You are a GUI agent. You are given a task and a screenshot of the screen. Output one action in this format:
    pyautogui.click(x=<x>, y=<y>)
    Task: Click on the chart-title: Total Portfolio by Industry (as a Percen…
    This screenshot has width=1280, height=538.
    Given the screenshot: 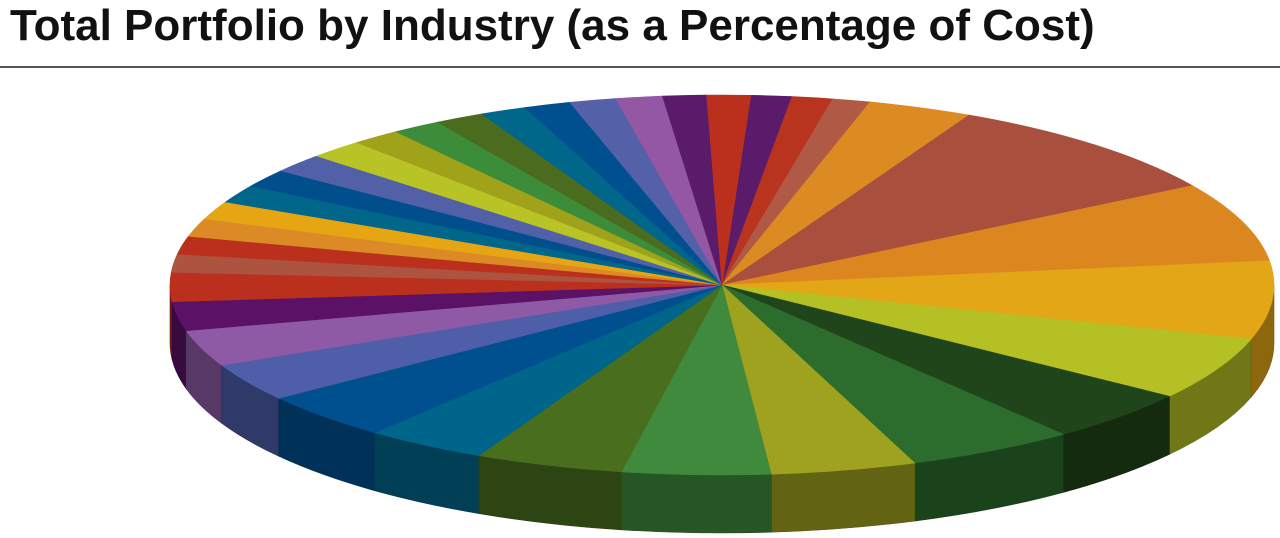 What is the action you would take?
    pyautogui.click(x=552, y=25)
    